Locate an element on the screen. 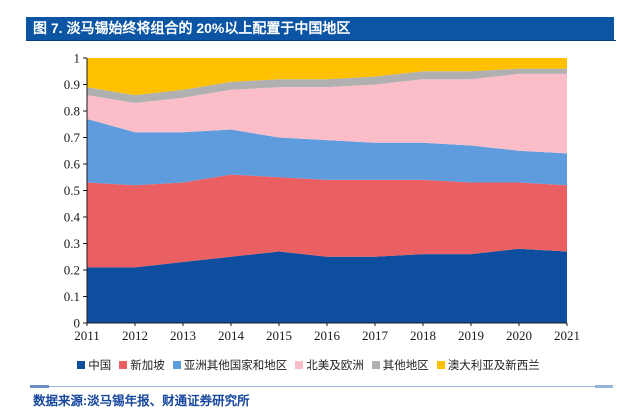 This screenshot has width=617, height=411. x-tick-label: 2020 is located at coordinates (519, 335).